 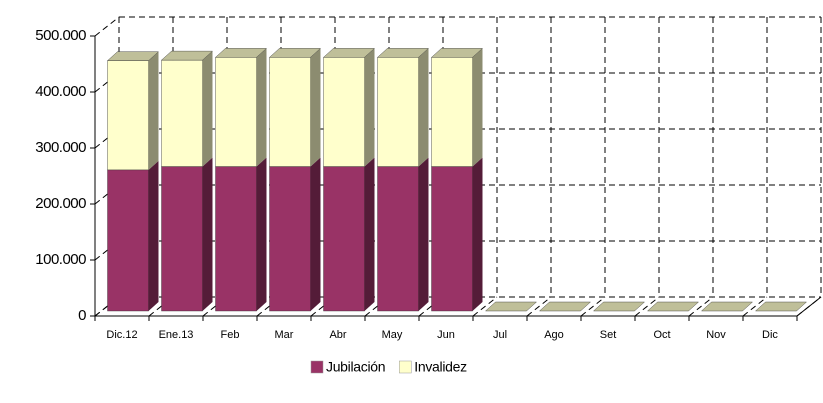 What do you see at coordinates (60, 147) in the screenshot?
I see `y-tick-label: 300.000` at bounding box center [60, 147].